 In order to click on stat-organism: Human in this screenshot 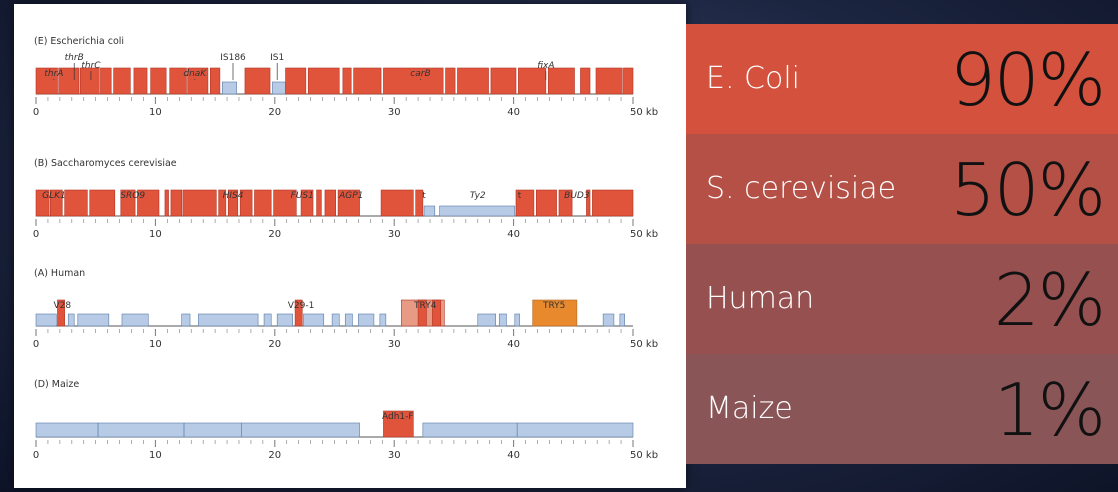, I will do `click(760, 298)`.